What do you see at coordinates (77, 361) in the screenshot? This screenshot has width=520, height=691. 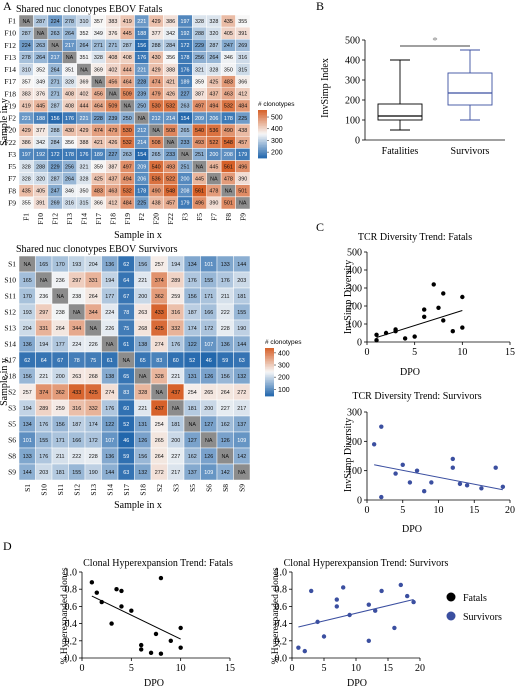 I see `heatmap-survivors-cell-label: 78` at bounding box center [77, 361].